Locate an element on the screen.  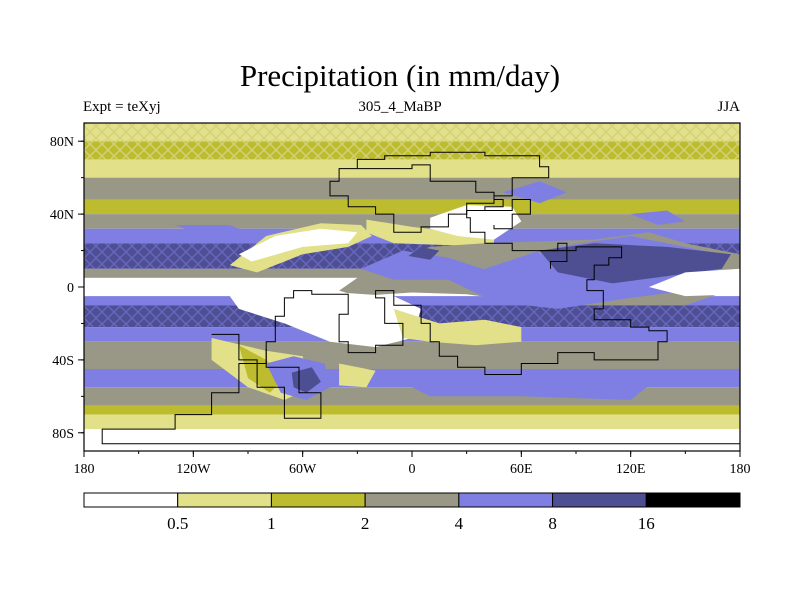
colorbar: 0.5 1 2 4 8 16 is located at coordinates (412, 512).